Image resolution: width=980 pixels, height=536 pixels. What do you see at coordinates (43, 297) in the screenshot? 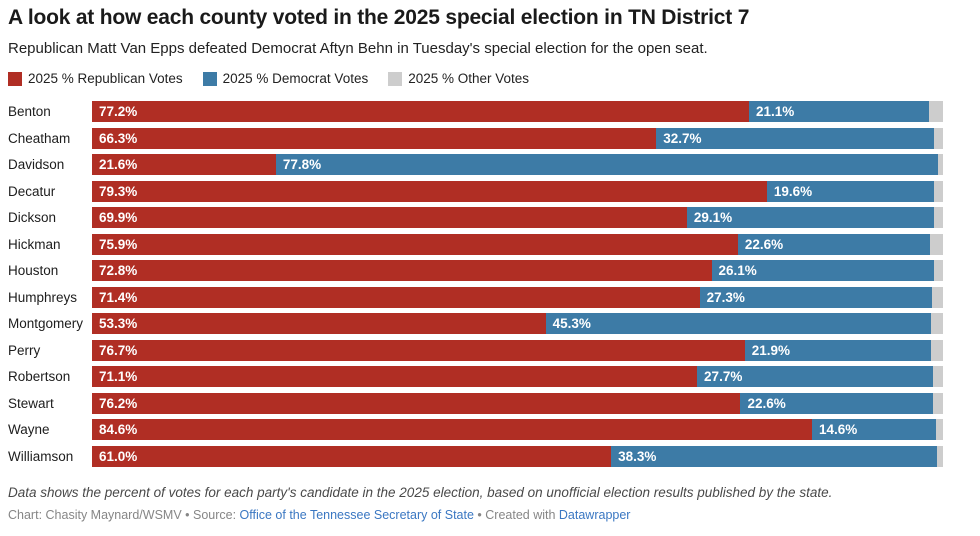
I see `county-label: Humphreys` at bounding box center [43, 297].